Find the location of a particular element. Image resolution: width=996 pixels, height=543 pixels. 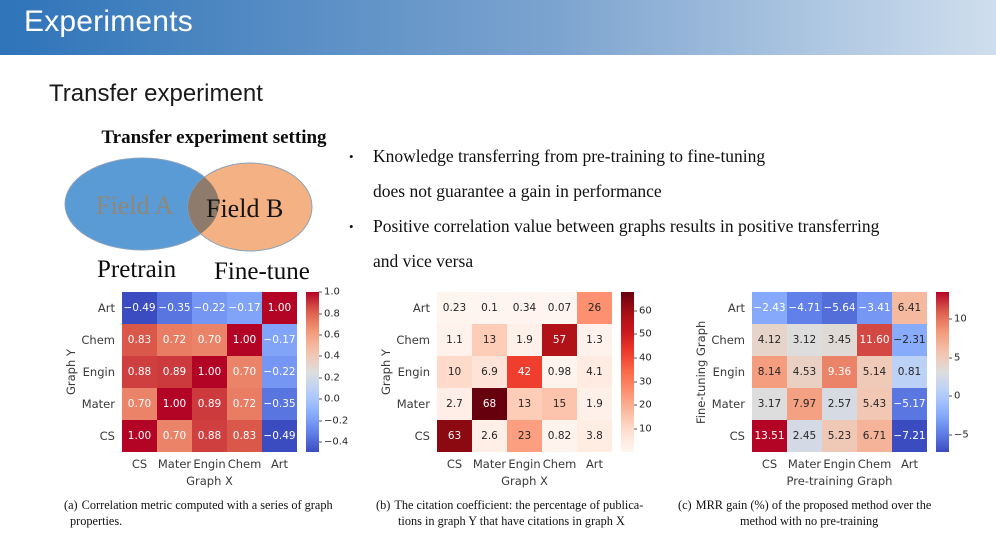

heatmap-cell: 13.51 is located at coordinates (769, 436).